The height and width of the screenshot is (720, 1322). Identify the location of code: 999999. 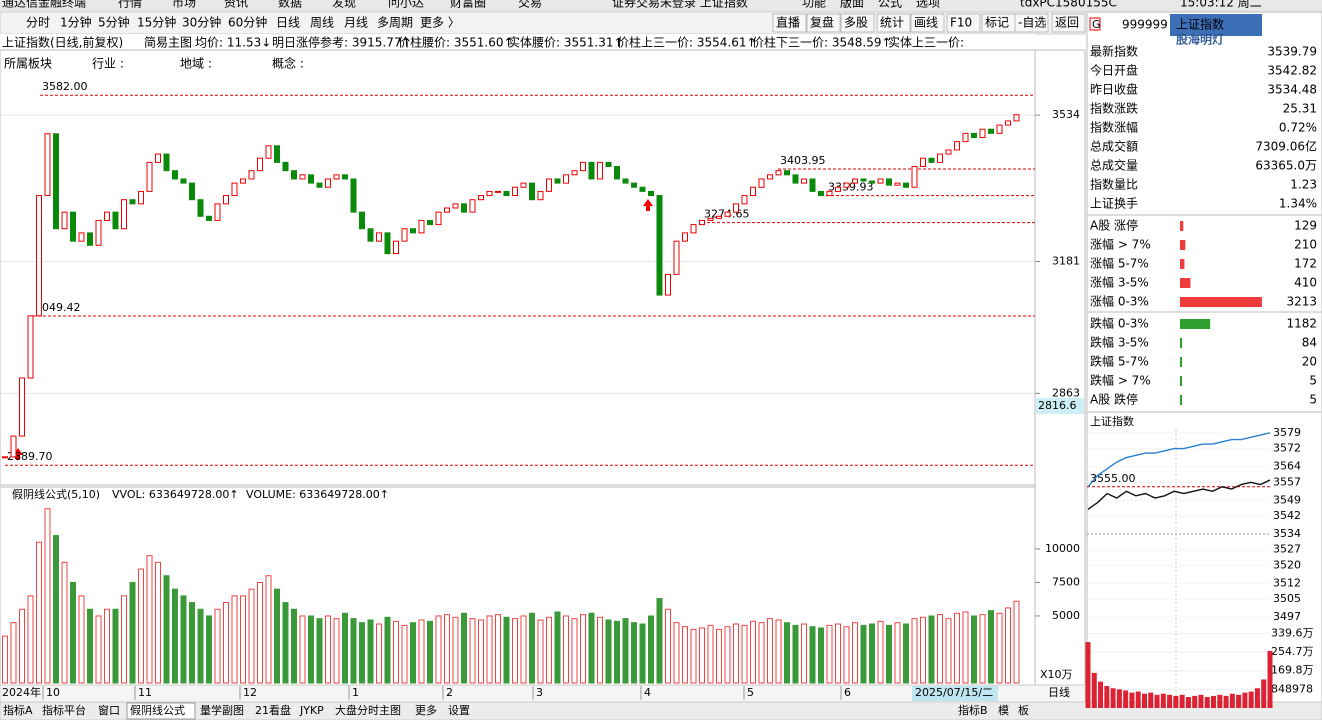
(1145, 25).